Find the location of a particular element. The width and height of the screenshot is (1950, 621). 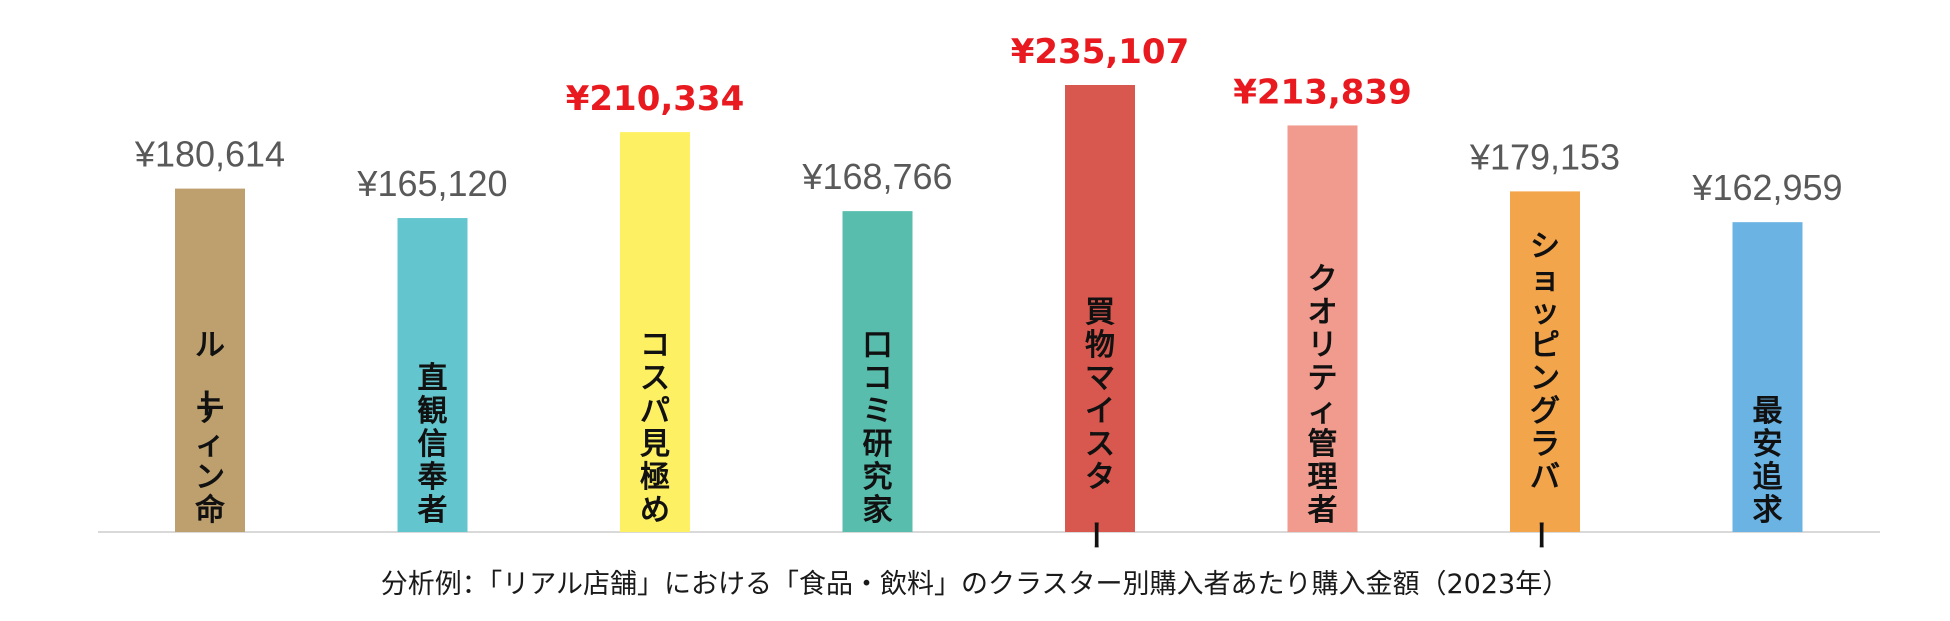

category-label-3: コスパ見極め is located at coordinates (655, 428).